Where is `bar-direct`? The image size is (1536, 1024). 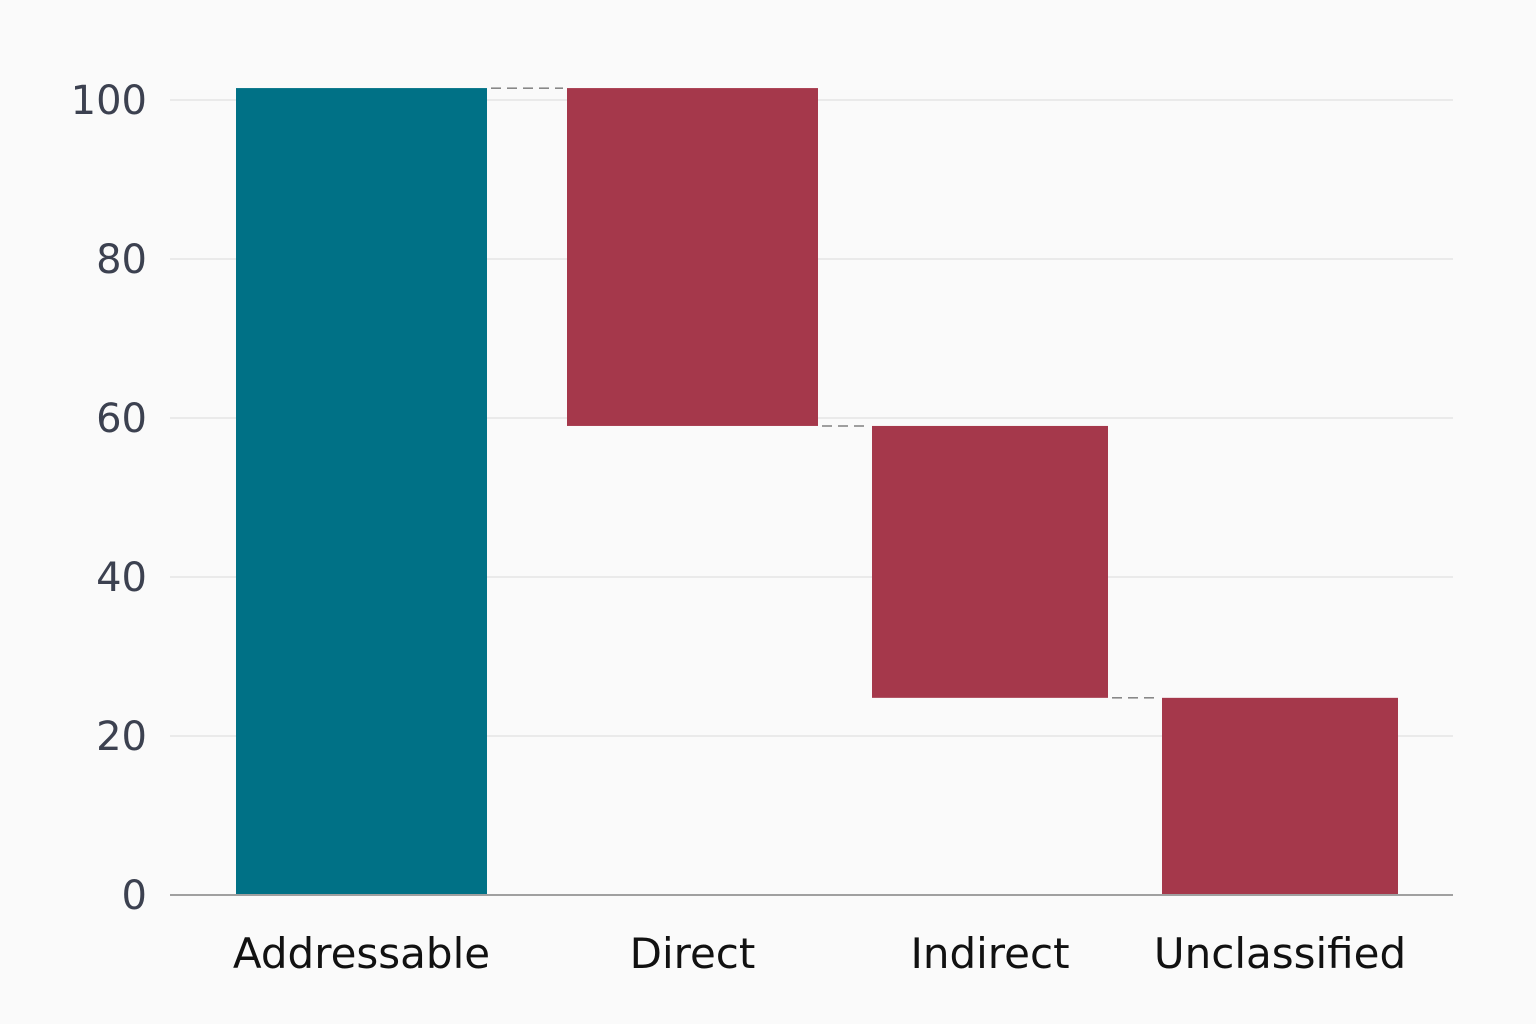 bar-direct is located at coordinates (692, 257).